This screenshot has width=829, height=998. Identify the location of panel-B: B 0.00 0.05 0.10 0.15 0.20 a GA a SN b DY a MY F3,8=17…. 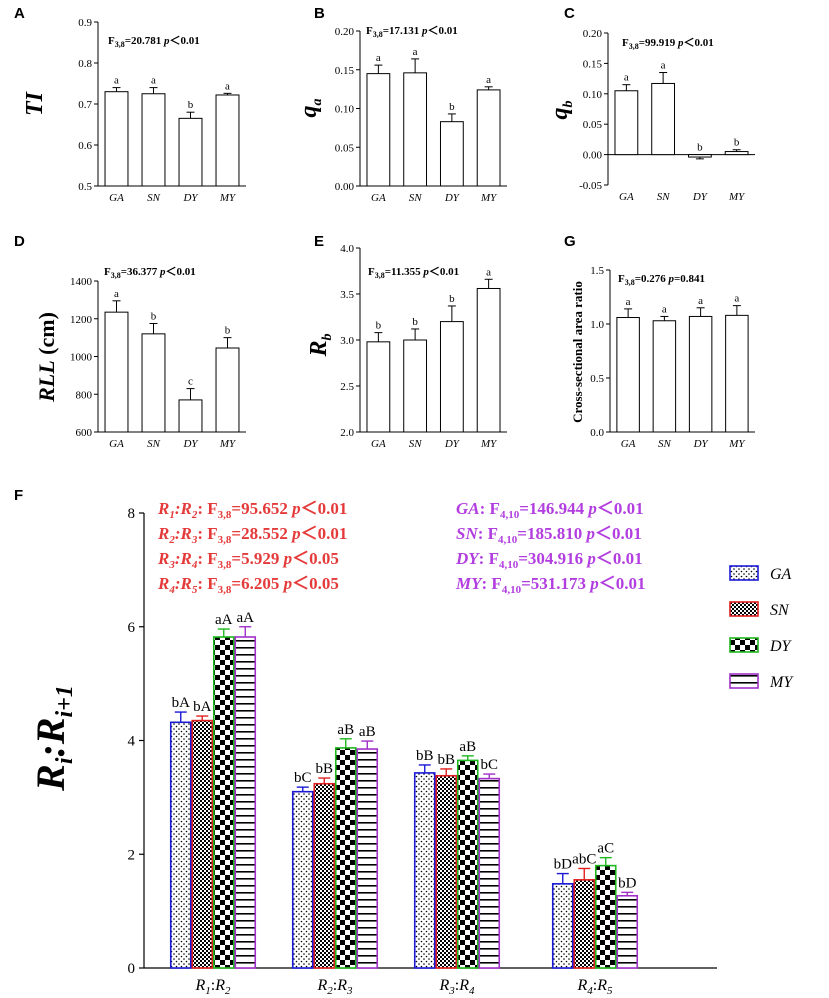
(401, 104).